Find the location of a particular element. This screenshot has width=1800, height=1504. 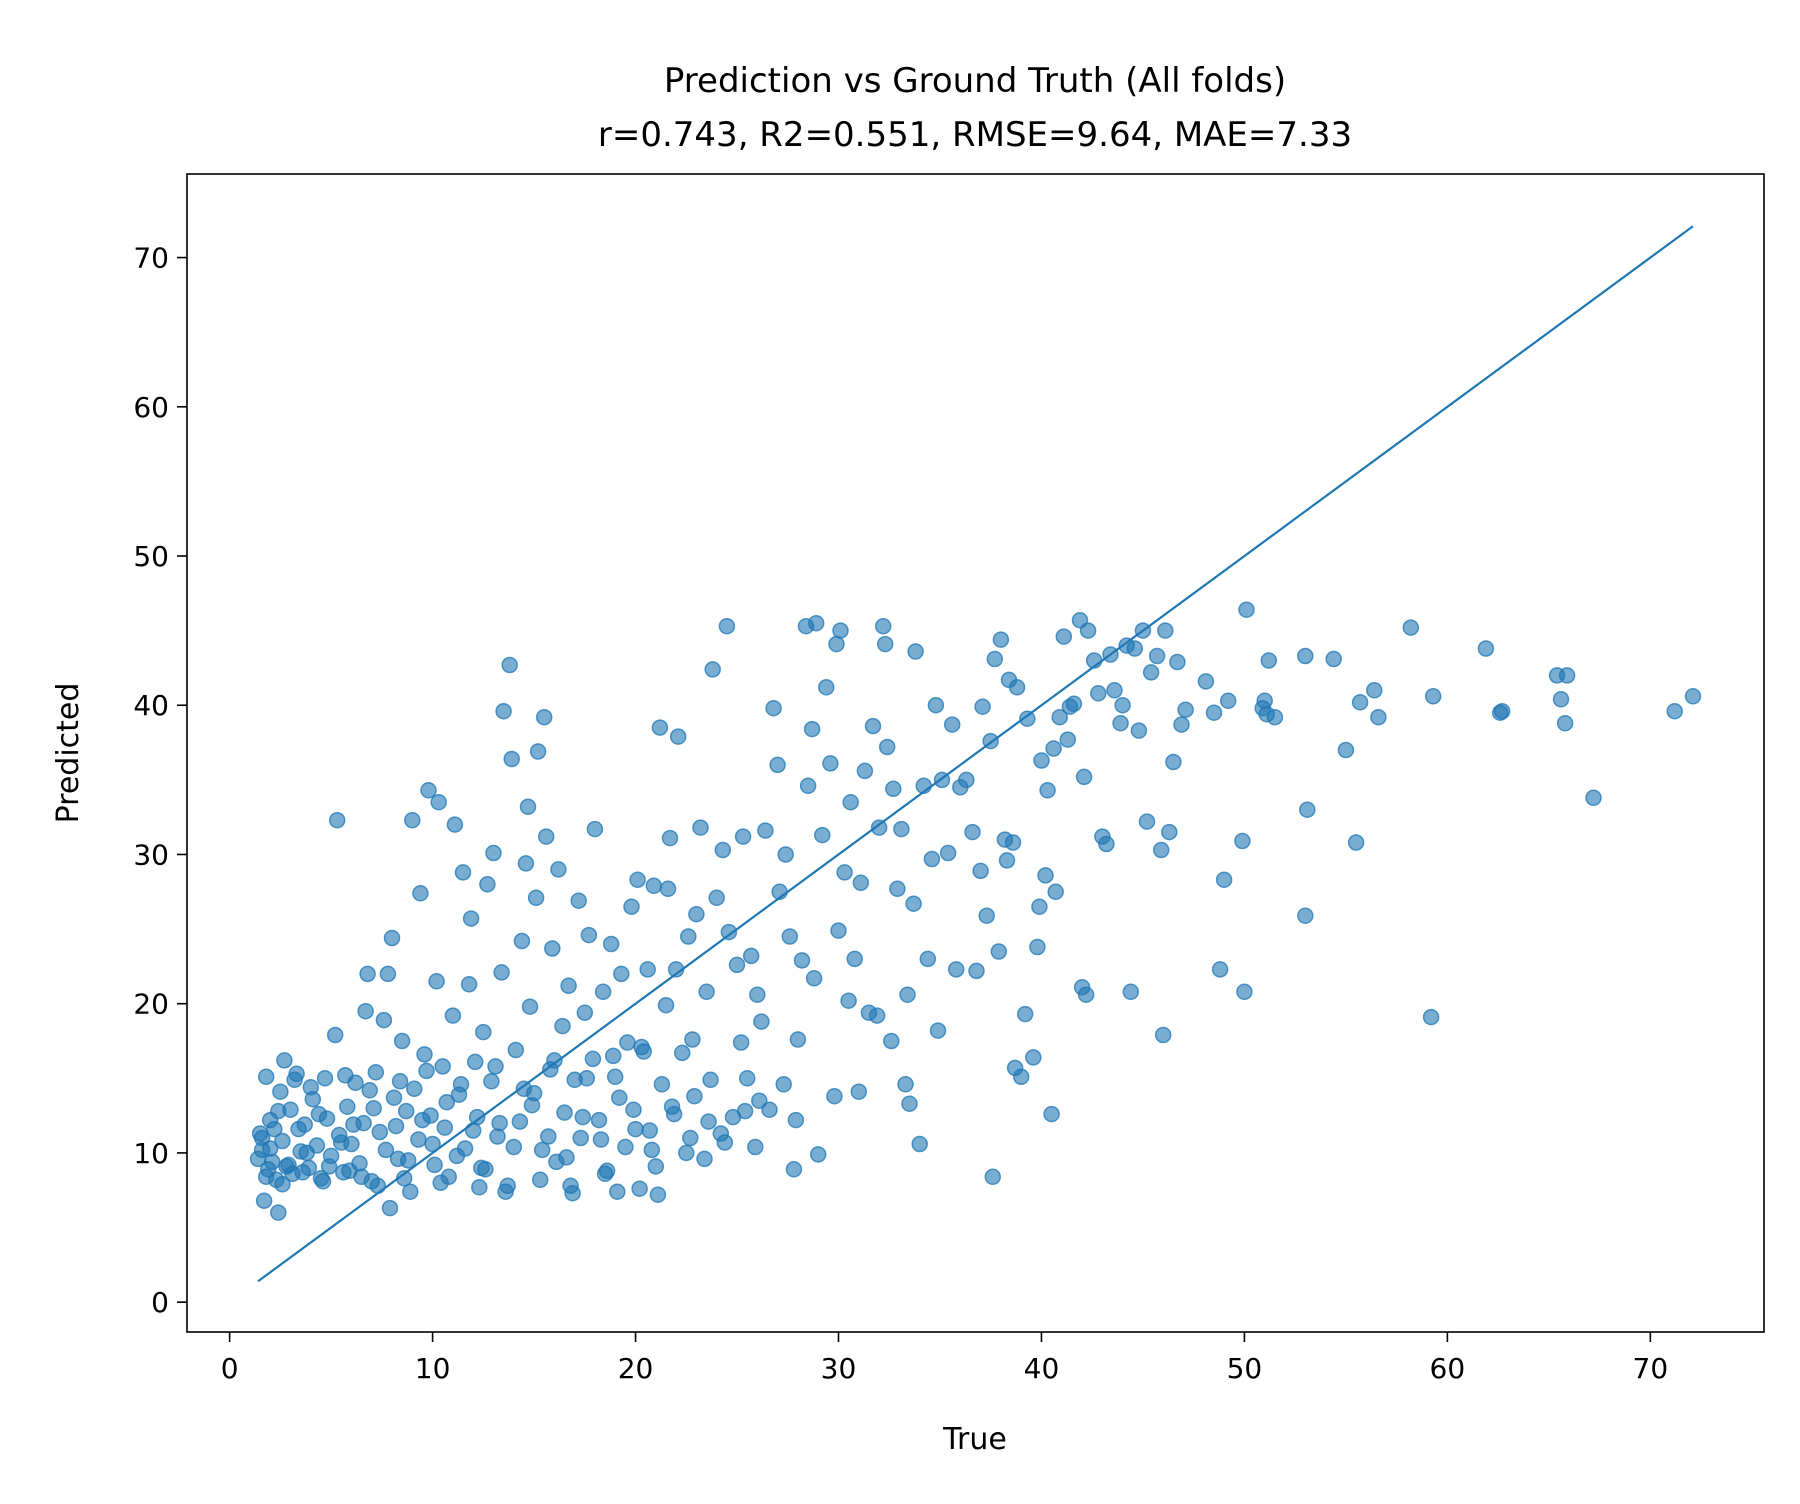

x-tick-label: 30 is located at coordinates (839, 1368).